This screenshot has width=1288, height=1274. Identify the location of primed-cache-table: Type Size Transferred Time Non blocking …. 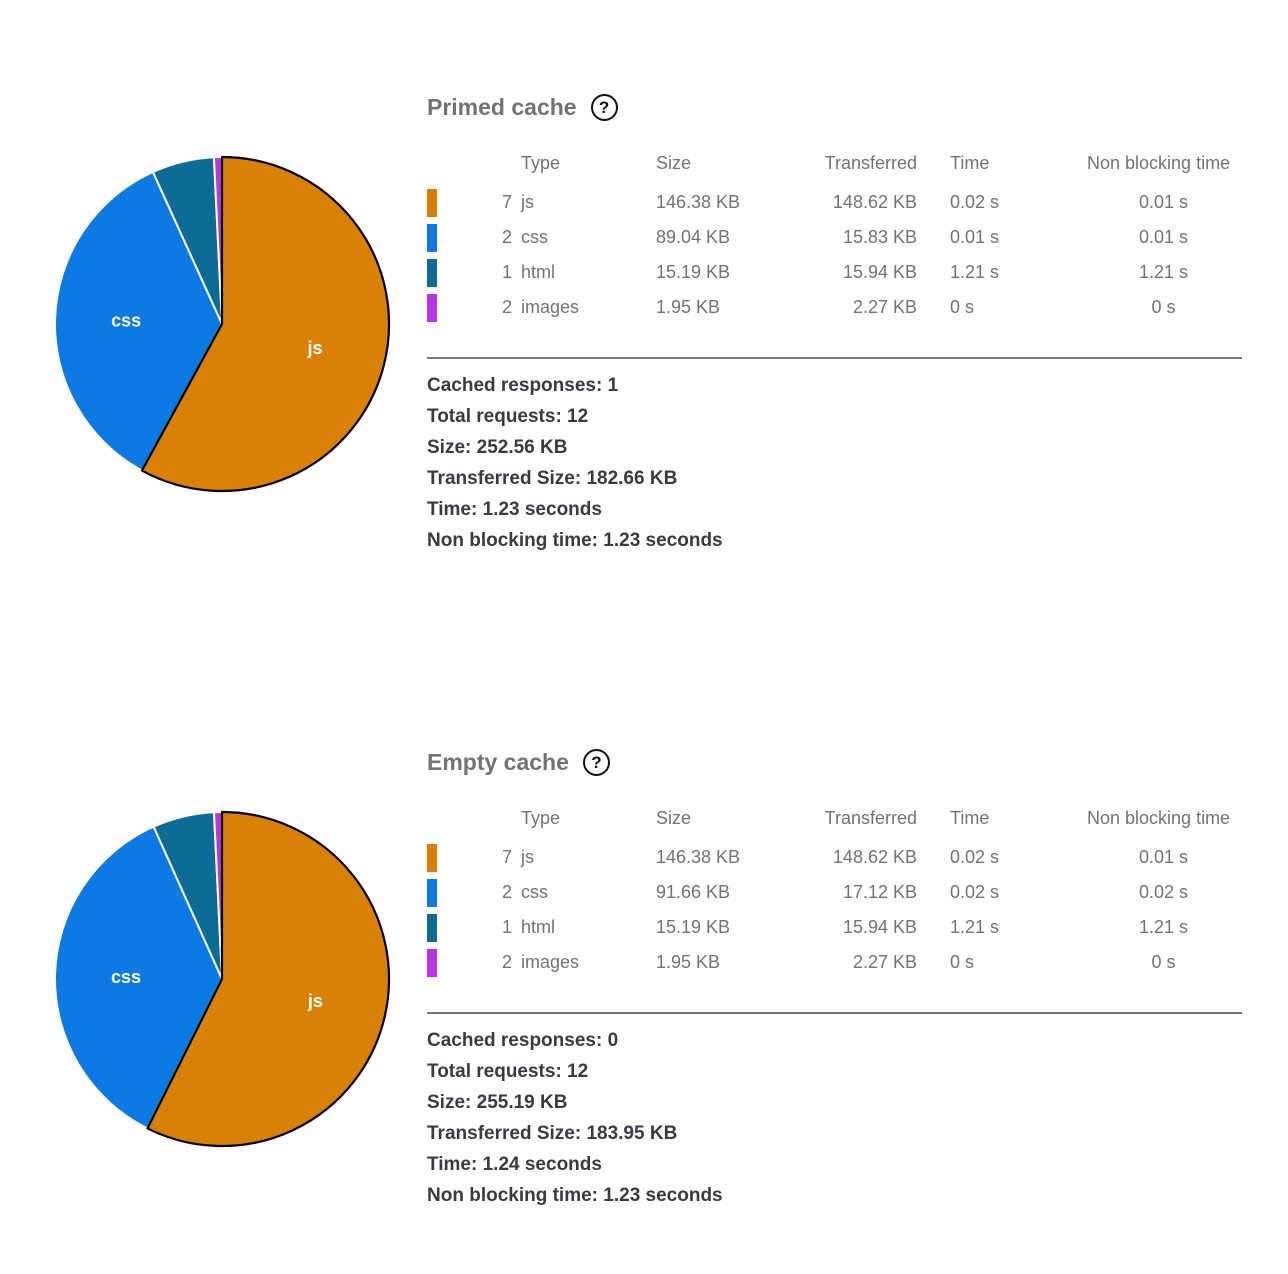
(834, 237).